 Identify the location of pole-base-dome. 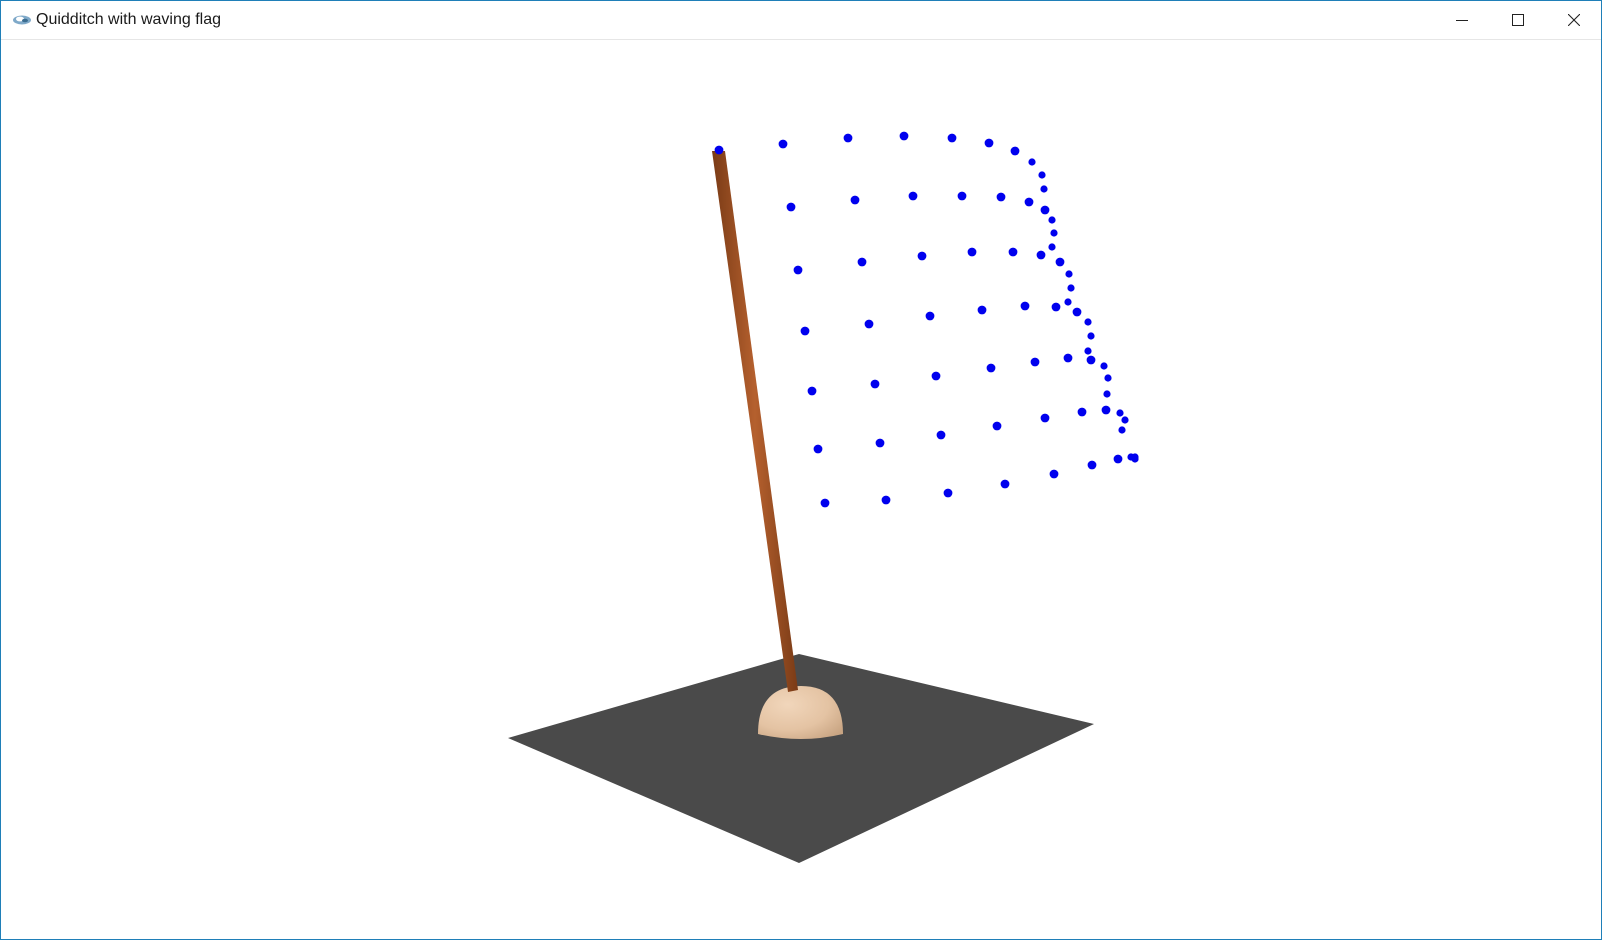
(800, 712).